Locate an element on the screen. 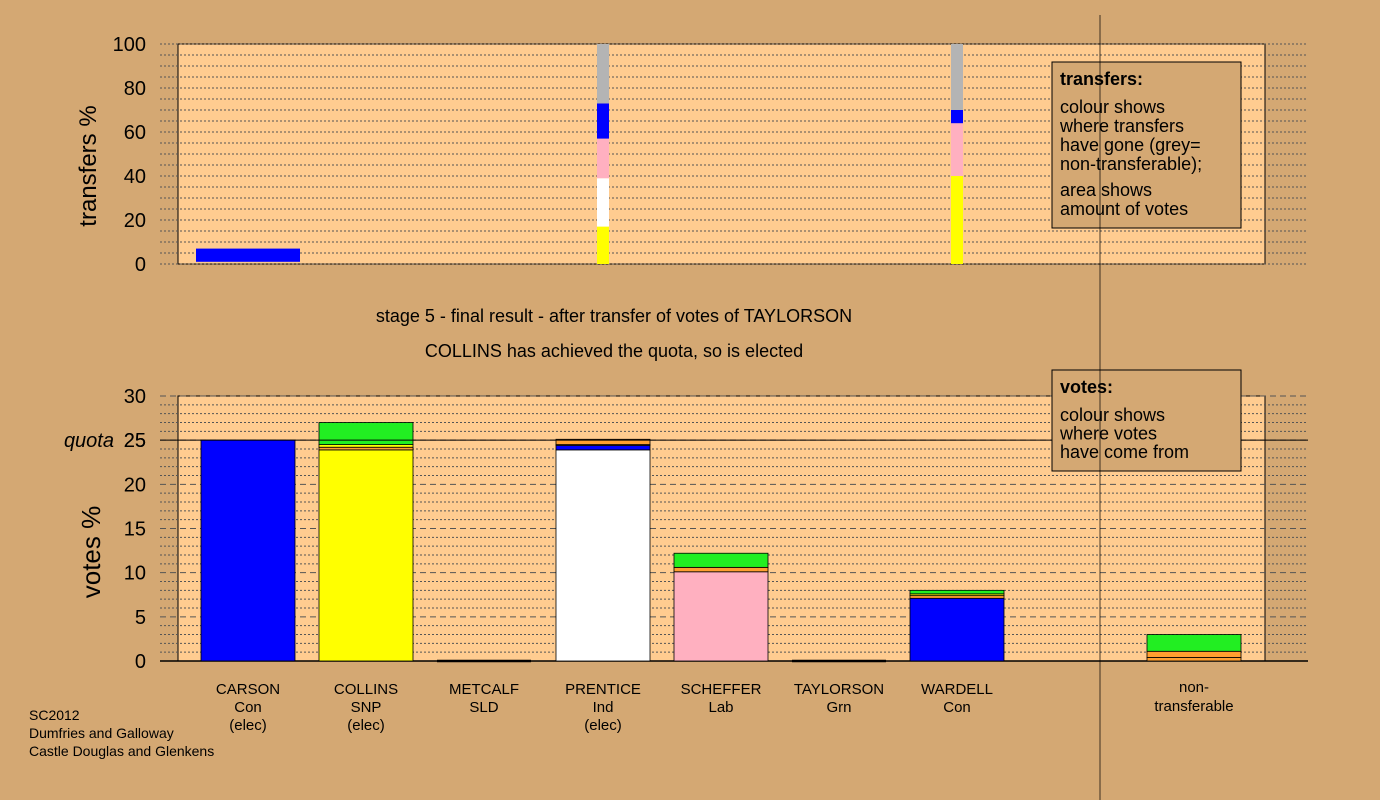 The height and width of the screenshot is (800, 1380). candidate-name: TAYLORSON is located at coordinates (839, 689).